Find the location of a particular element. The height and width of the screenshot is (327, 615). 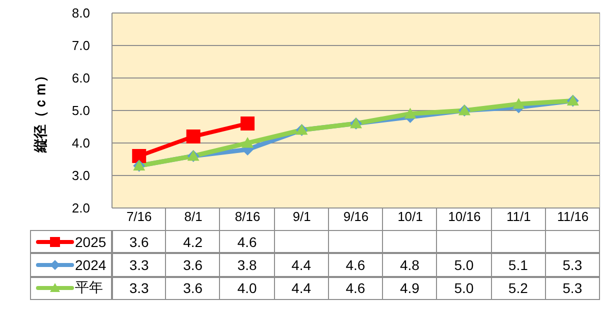

y-tick-label: 5.0 is located at coordinates (81, 110).